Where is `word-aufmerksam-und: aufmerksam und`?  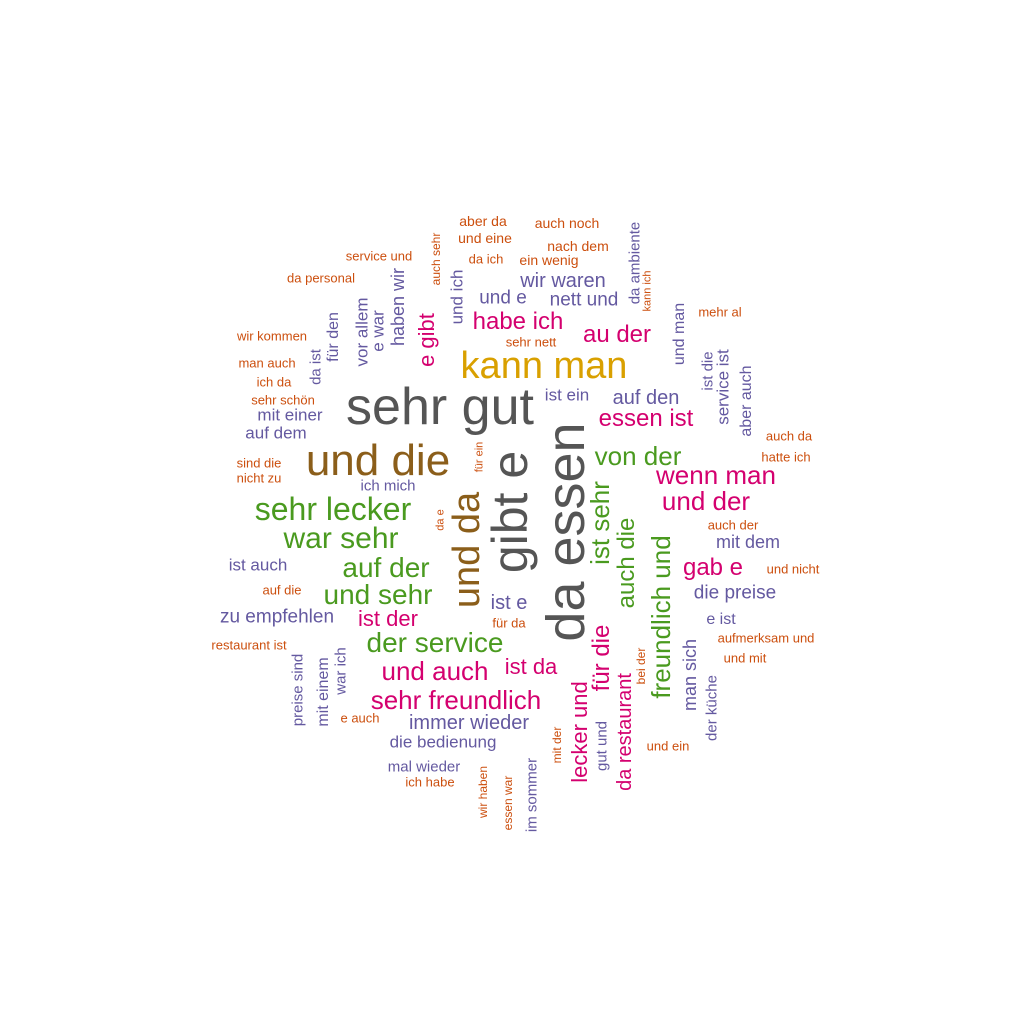 word-aufmerksam-und: aufmerksam und is located at coordinates (766, 638).